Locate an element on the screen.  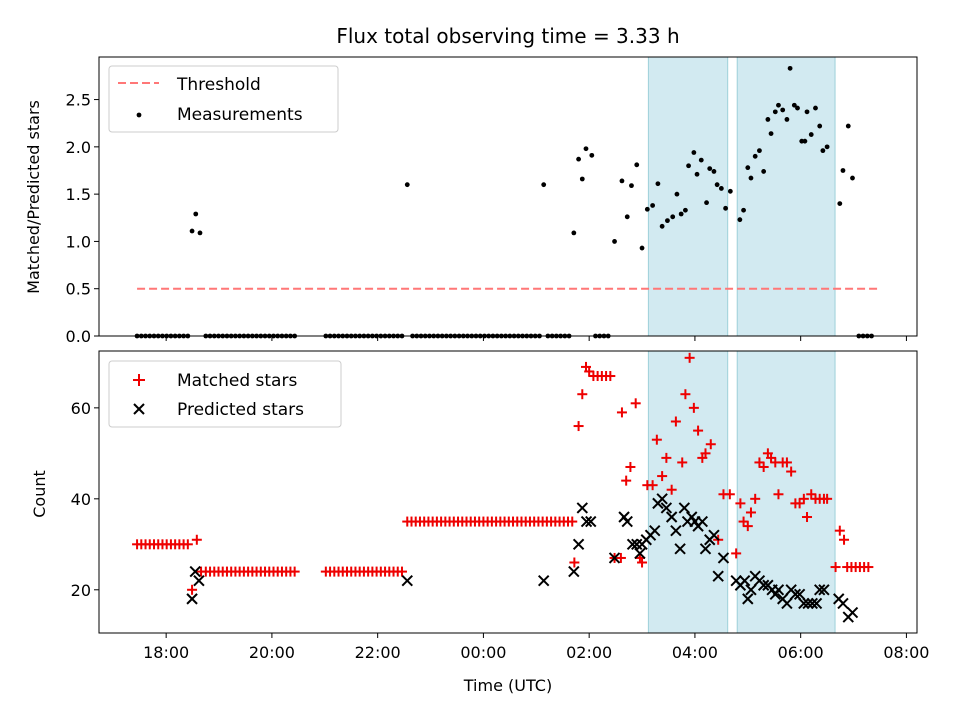
bottom-legend-box is located at coordinates (225, 394).